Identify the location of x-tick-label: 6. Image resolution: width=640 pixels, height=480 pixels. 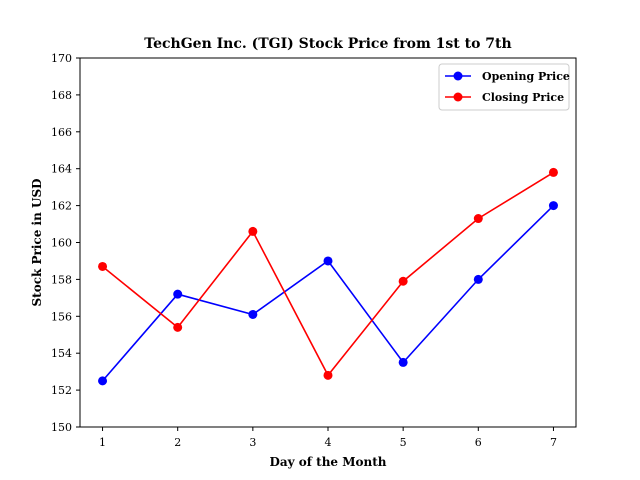
(478, 442).